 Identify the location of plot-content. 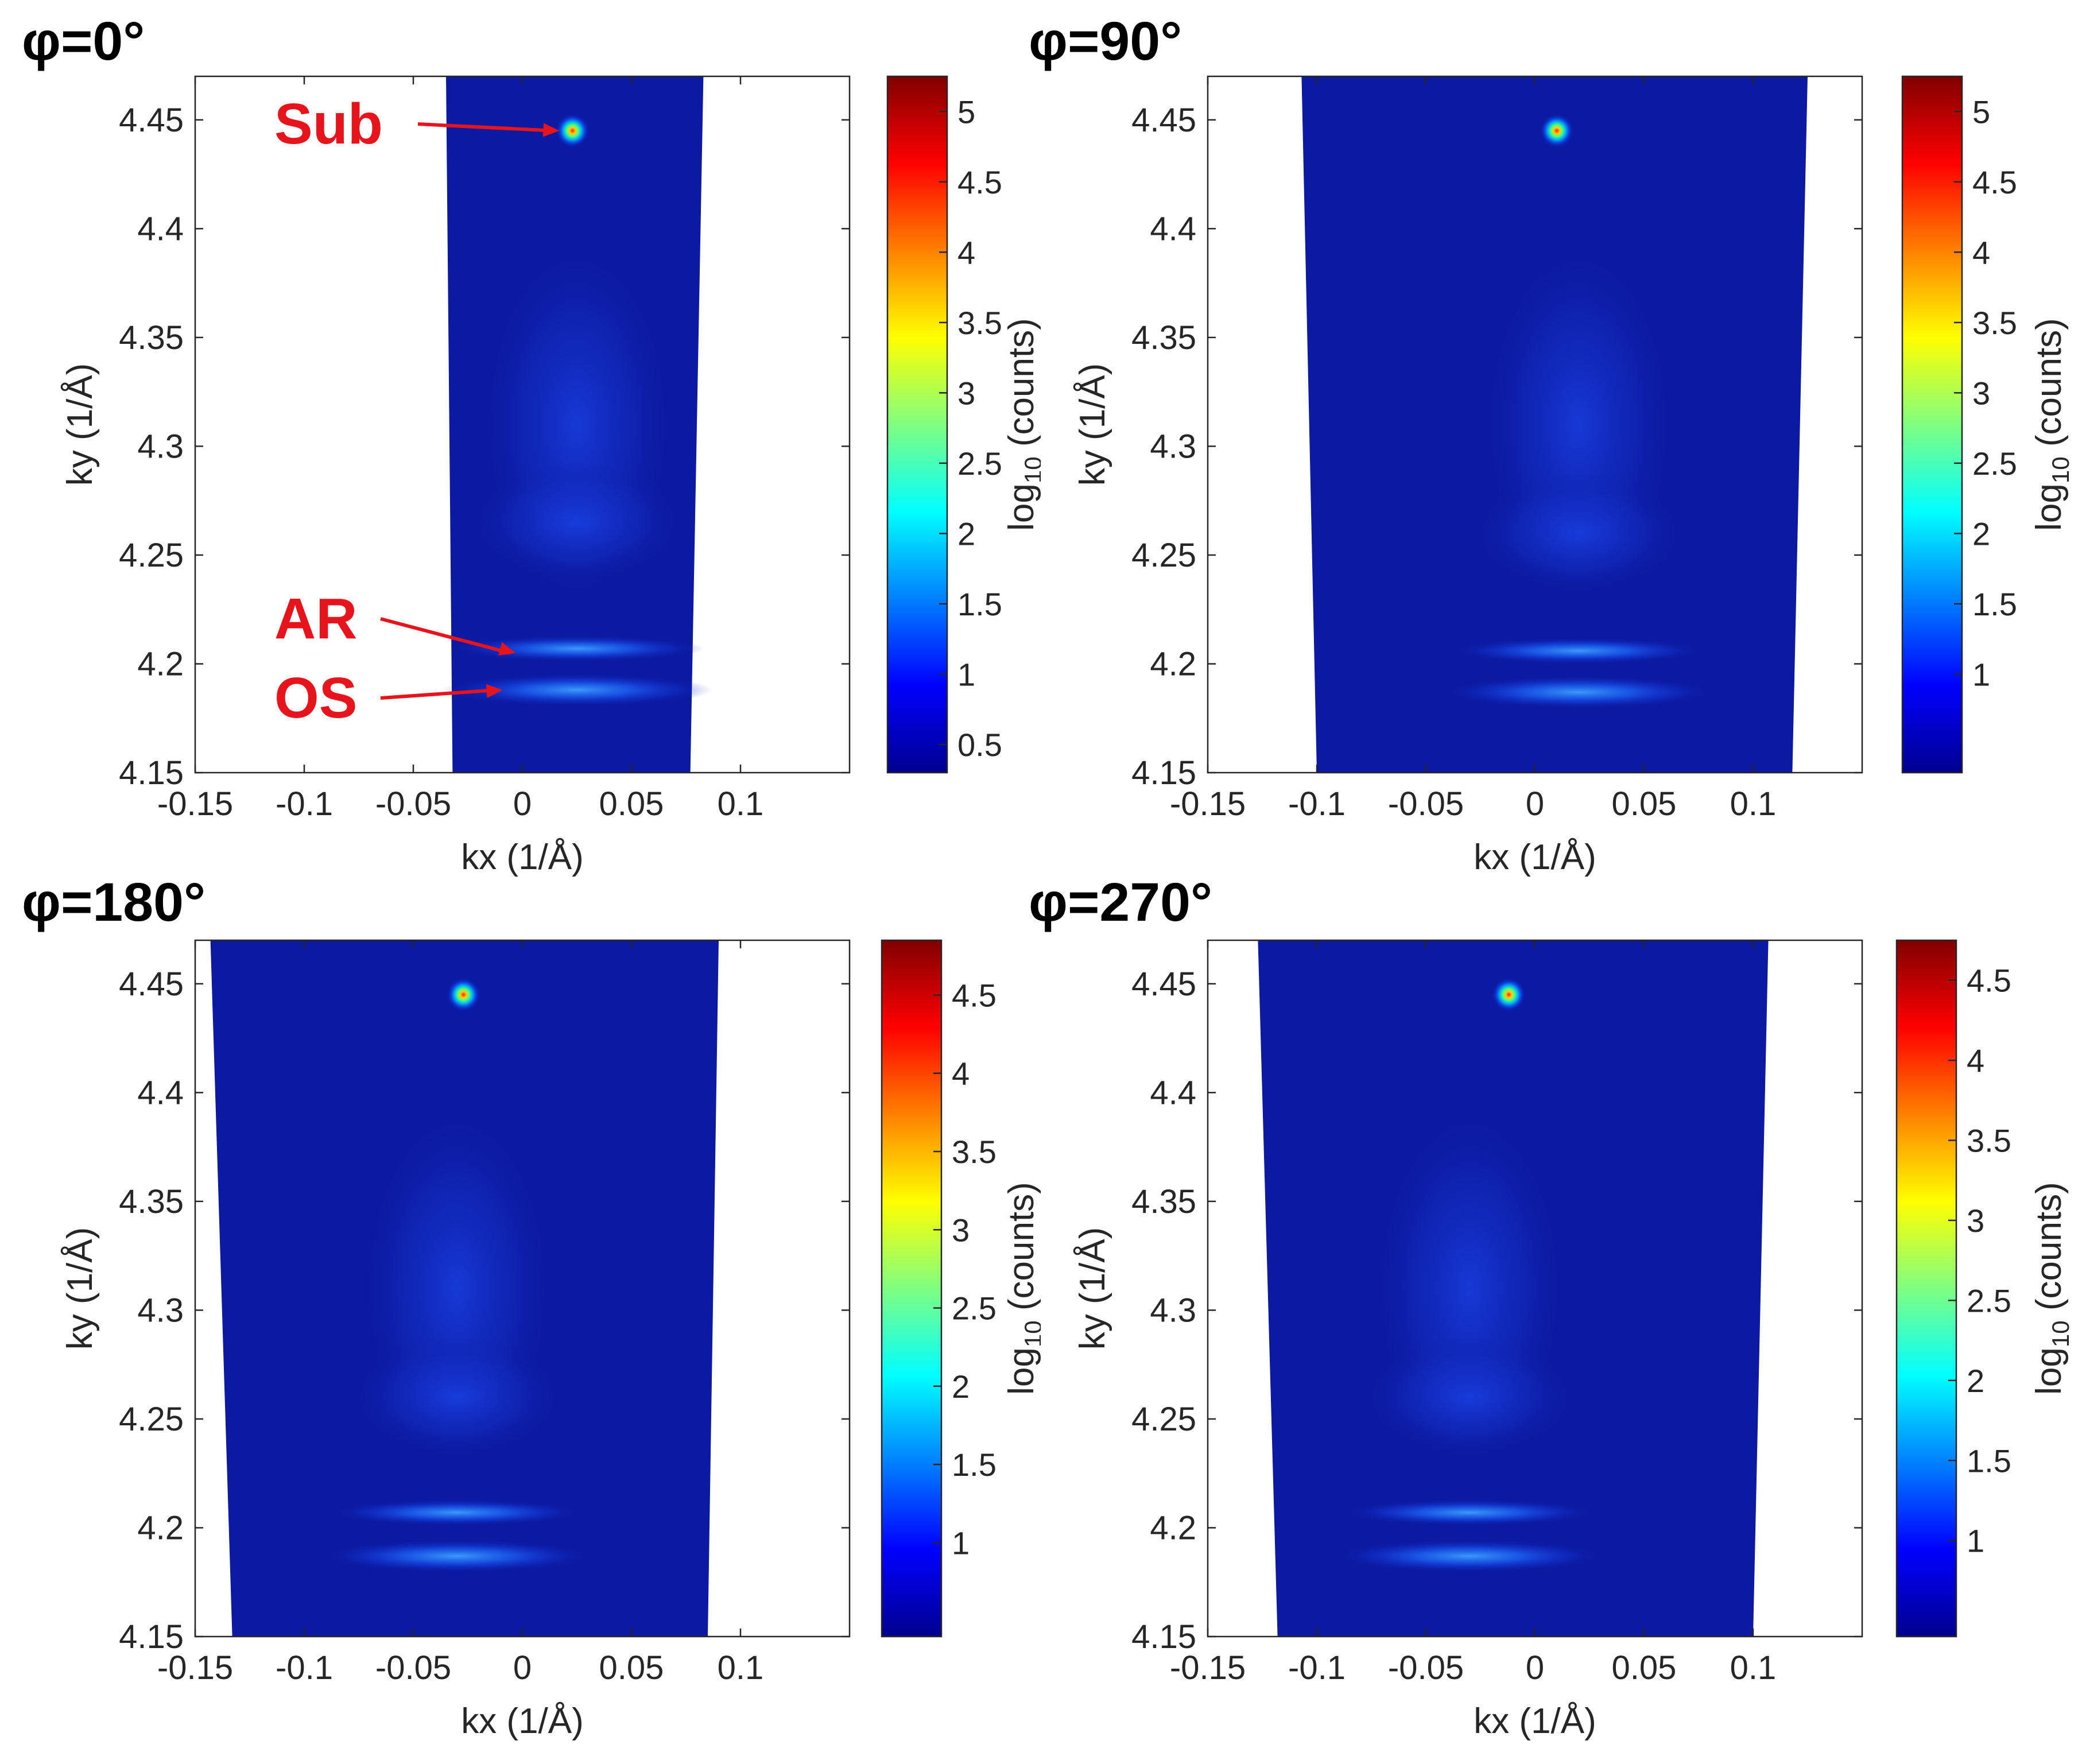
(1513, 1288).